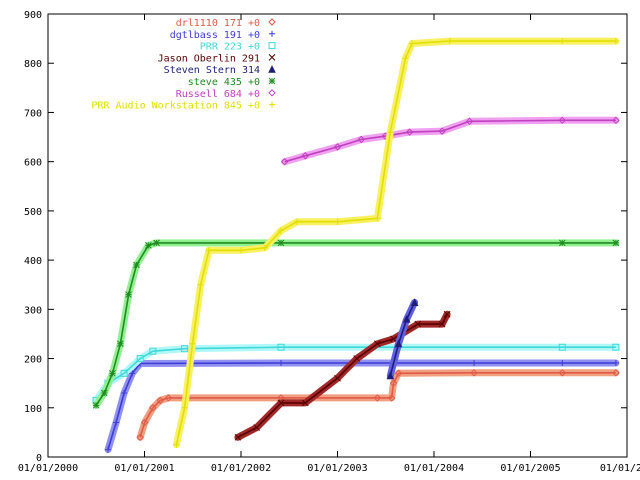 This screenshot has height=480, width=640. What do you see at coordinates (241, 468) in the screenshot?
I see `x-tick-label: 01/01/2002` at bounding box center [241, 468].